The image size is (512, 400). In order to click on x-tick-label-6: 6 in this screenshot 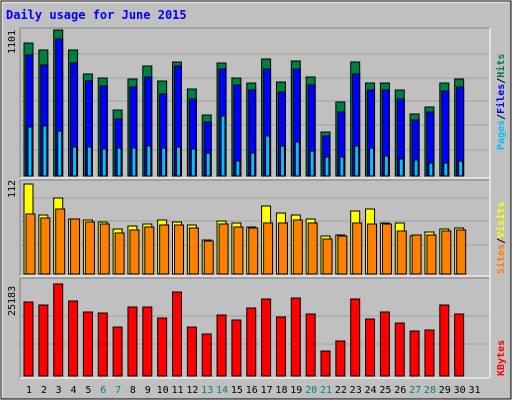, I will do `click(103, 390)`.